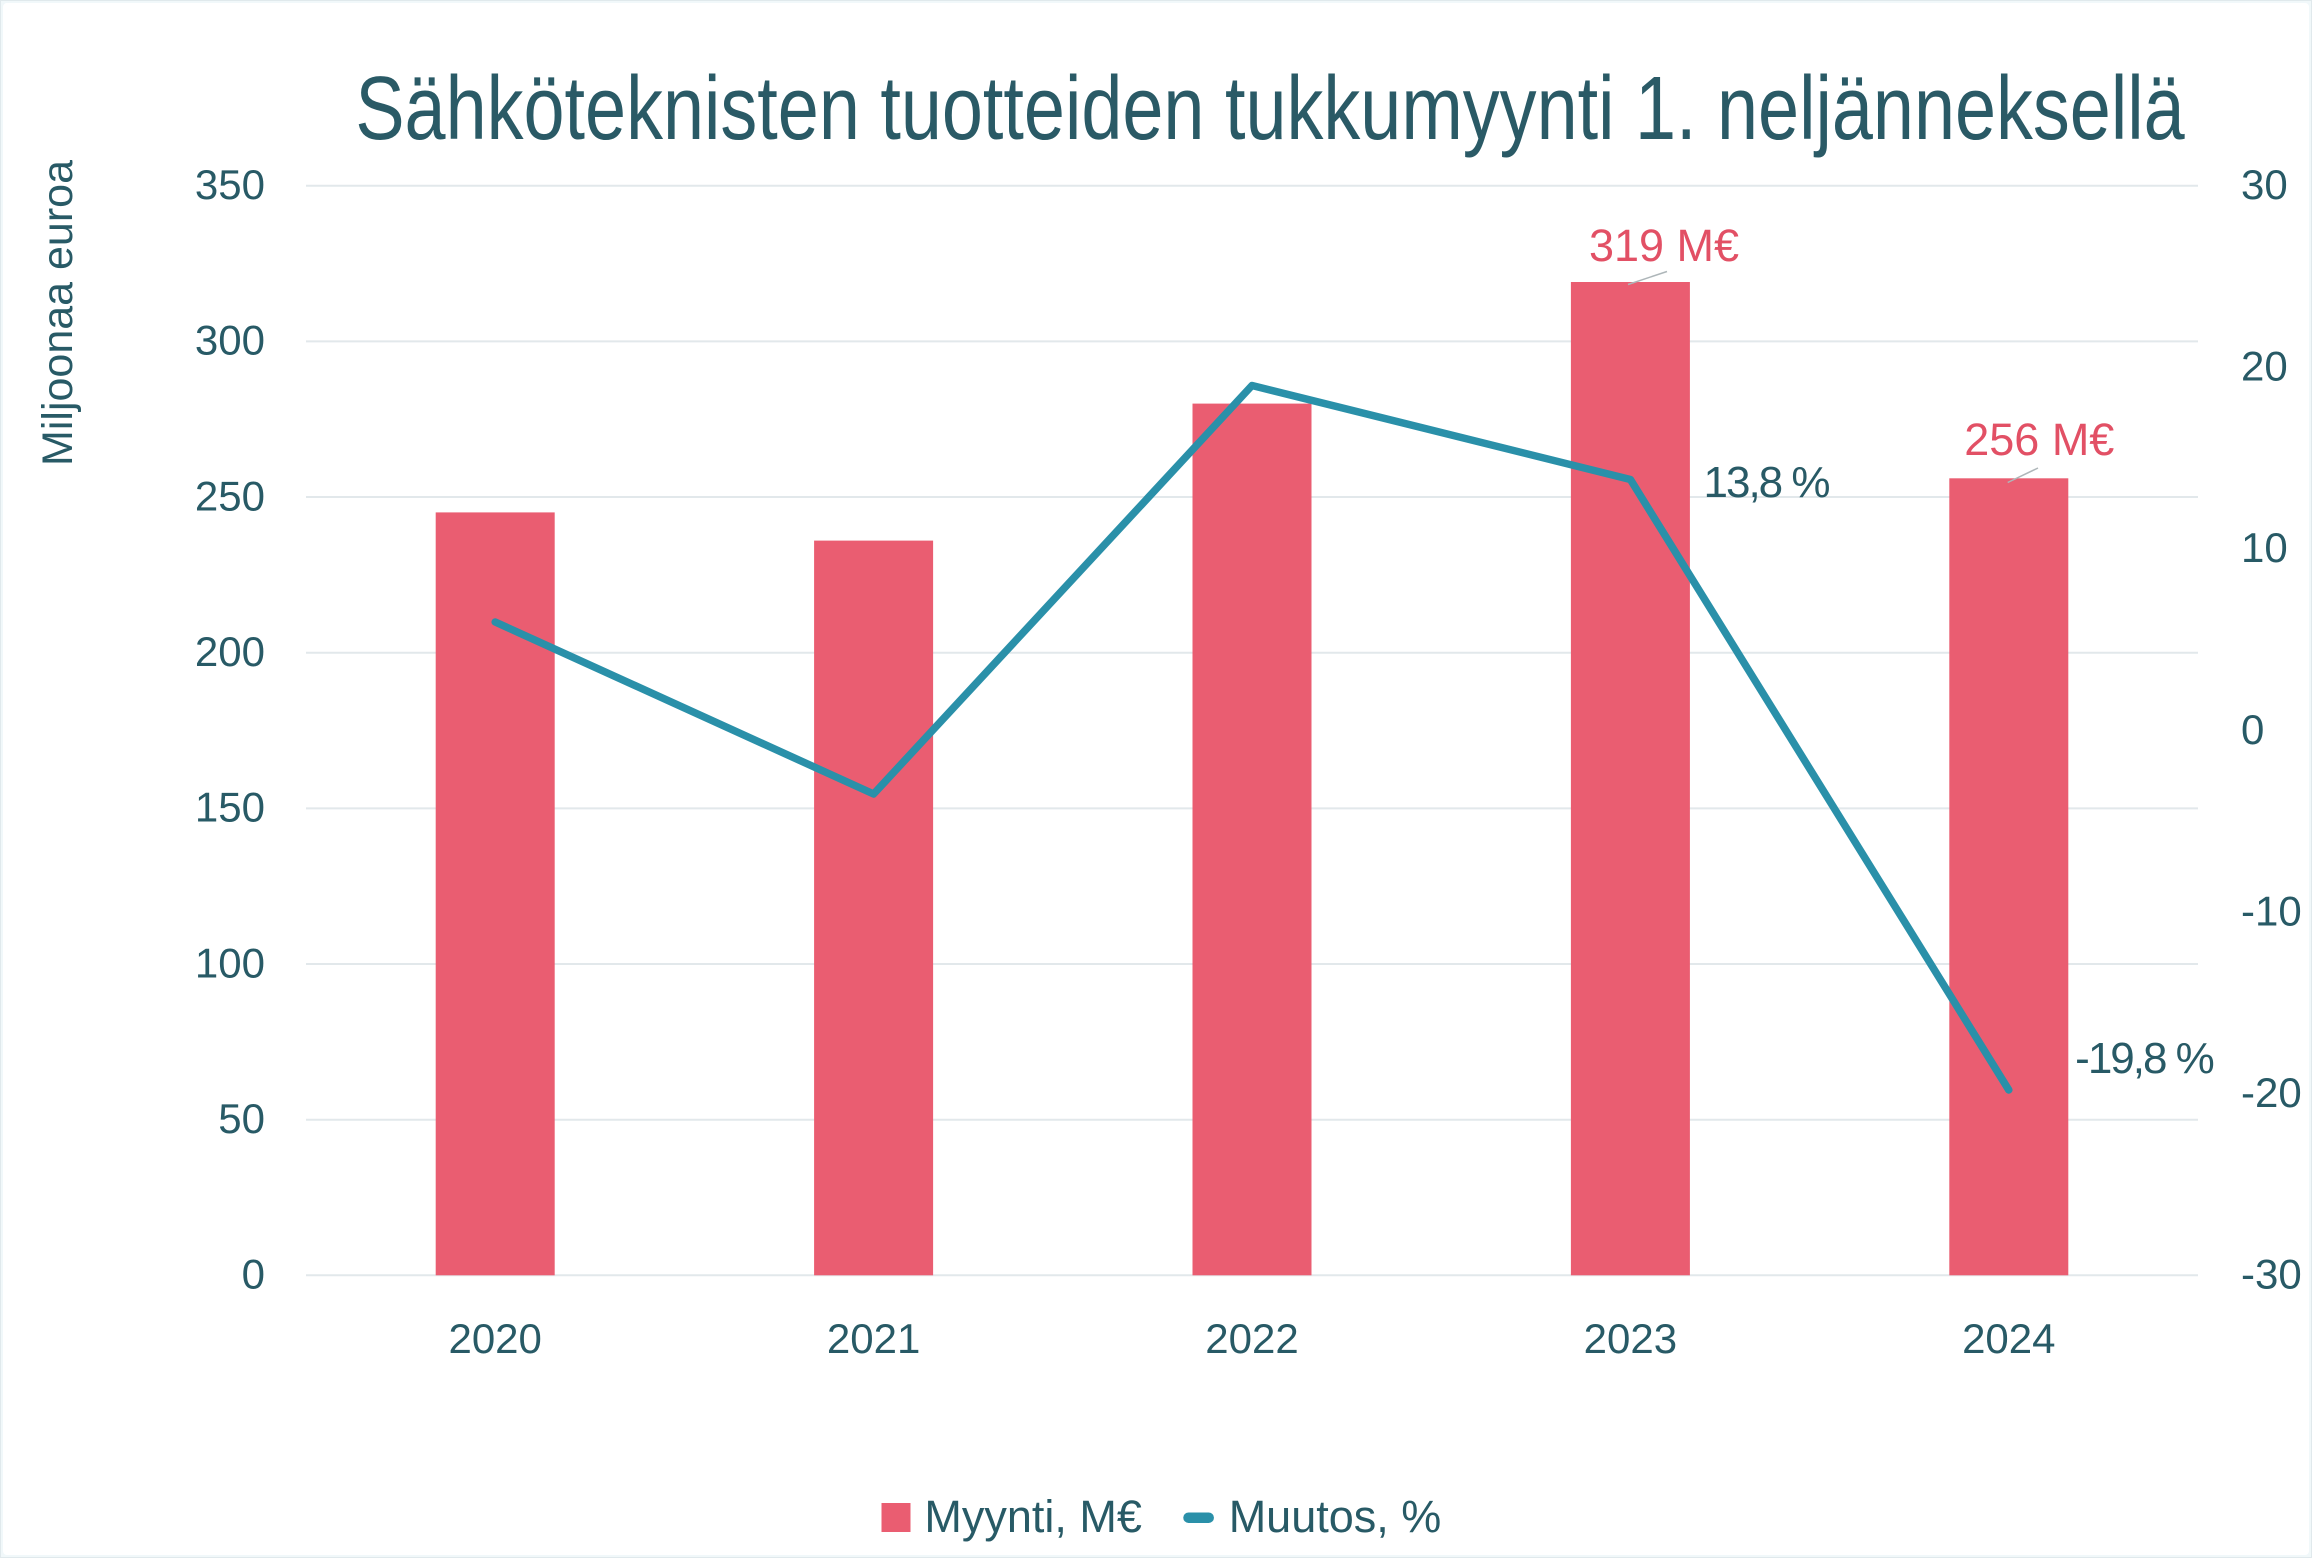 The width and height of the screenshot is (2312, 1558). Describe the element at coordinates (873, 1338) in the screenshot. I see `svg-text: 2021` at that location.